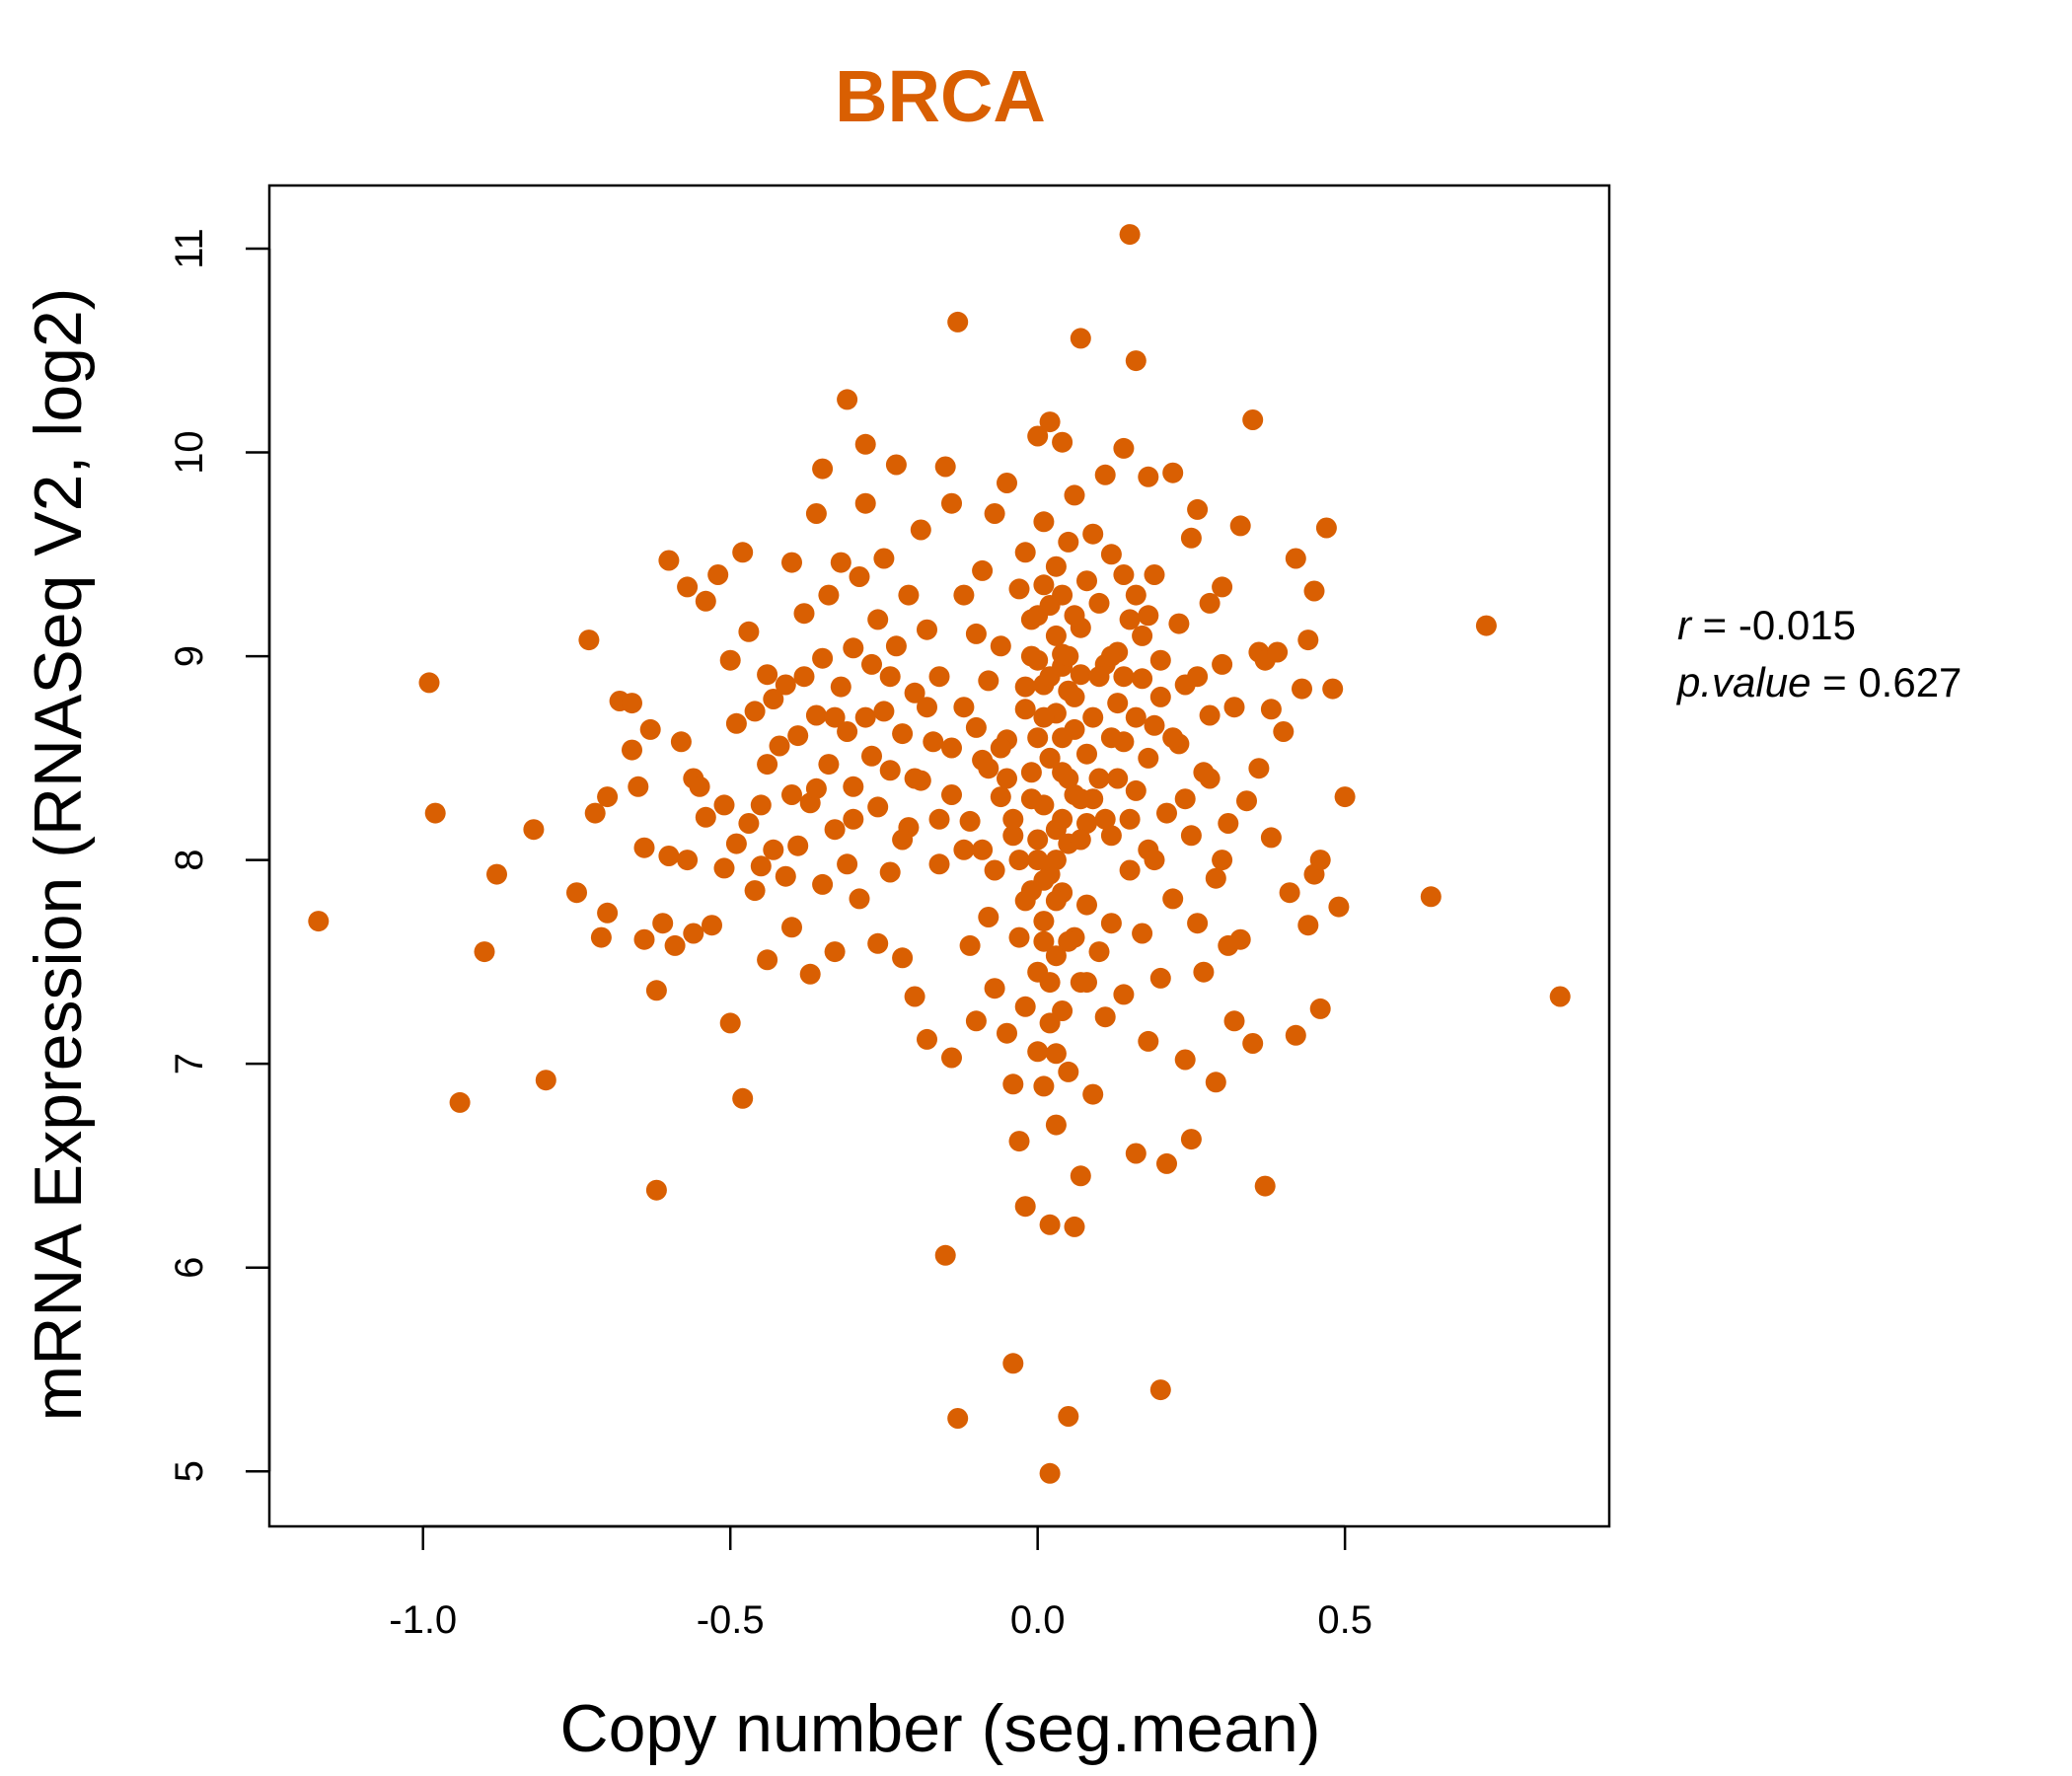 This screenshot has height=1776, width=2072. What do you see at coordinates (1685, 625) in the screenshot?
I see `r-label: r` at bounding box center [1685, 625].